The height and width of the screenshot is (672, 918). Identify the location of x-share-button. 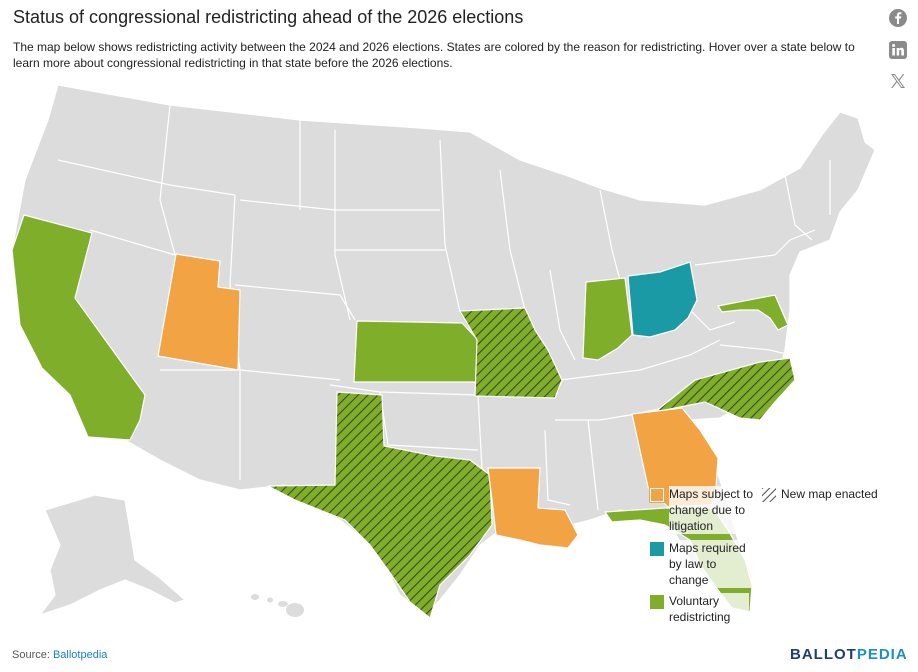
(898, 81).